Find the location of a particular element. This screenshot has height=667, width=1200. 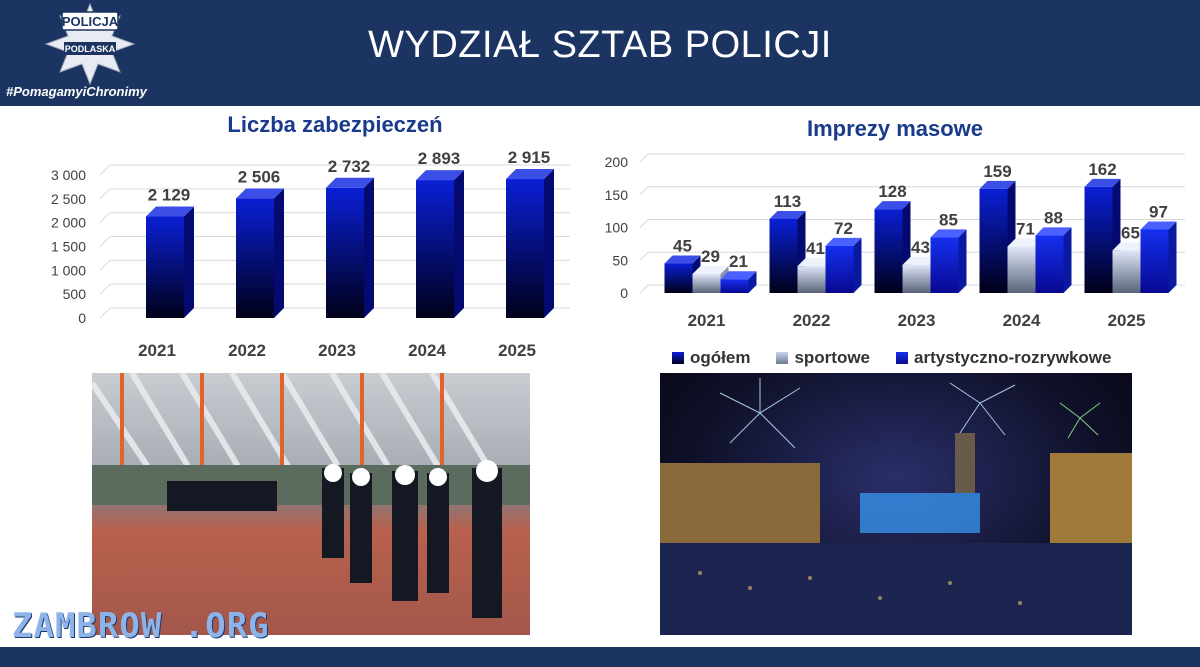

bar-2023-artystyczno-rozrywkowe is located at coordinates (948, 261).